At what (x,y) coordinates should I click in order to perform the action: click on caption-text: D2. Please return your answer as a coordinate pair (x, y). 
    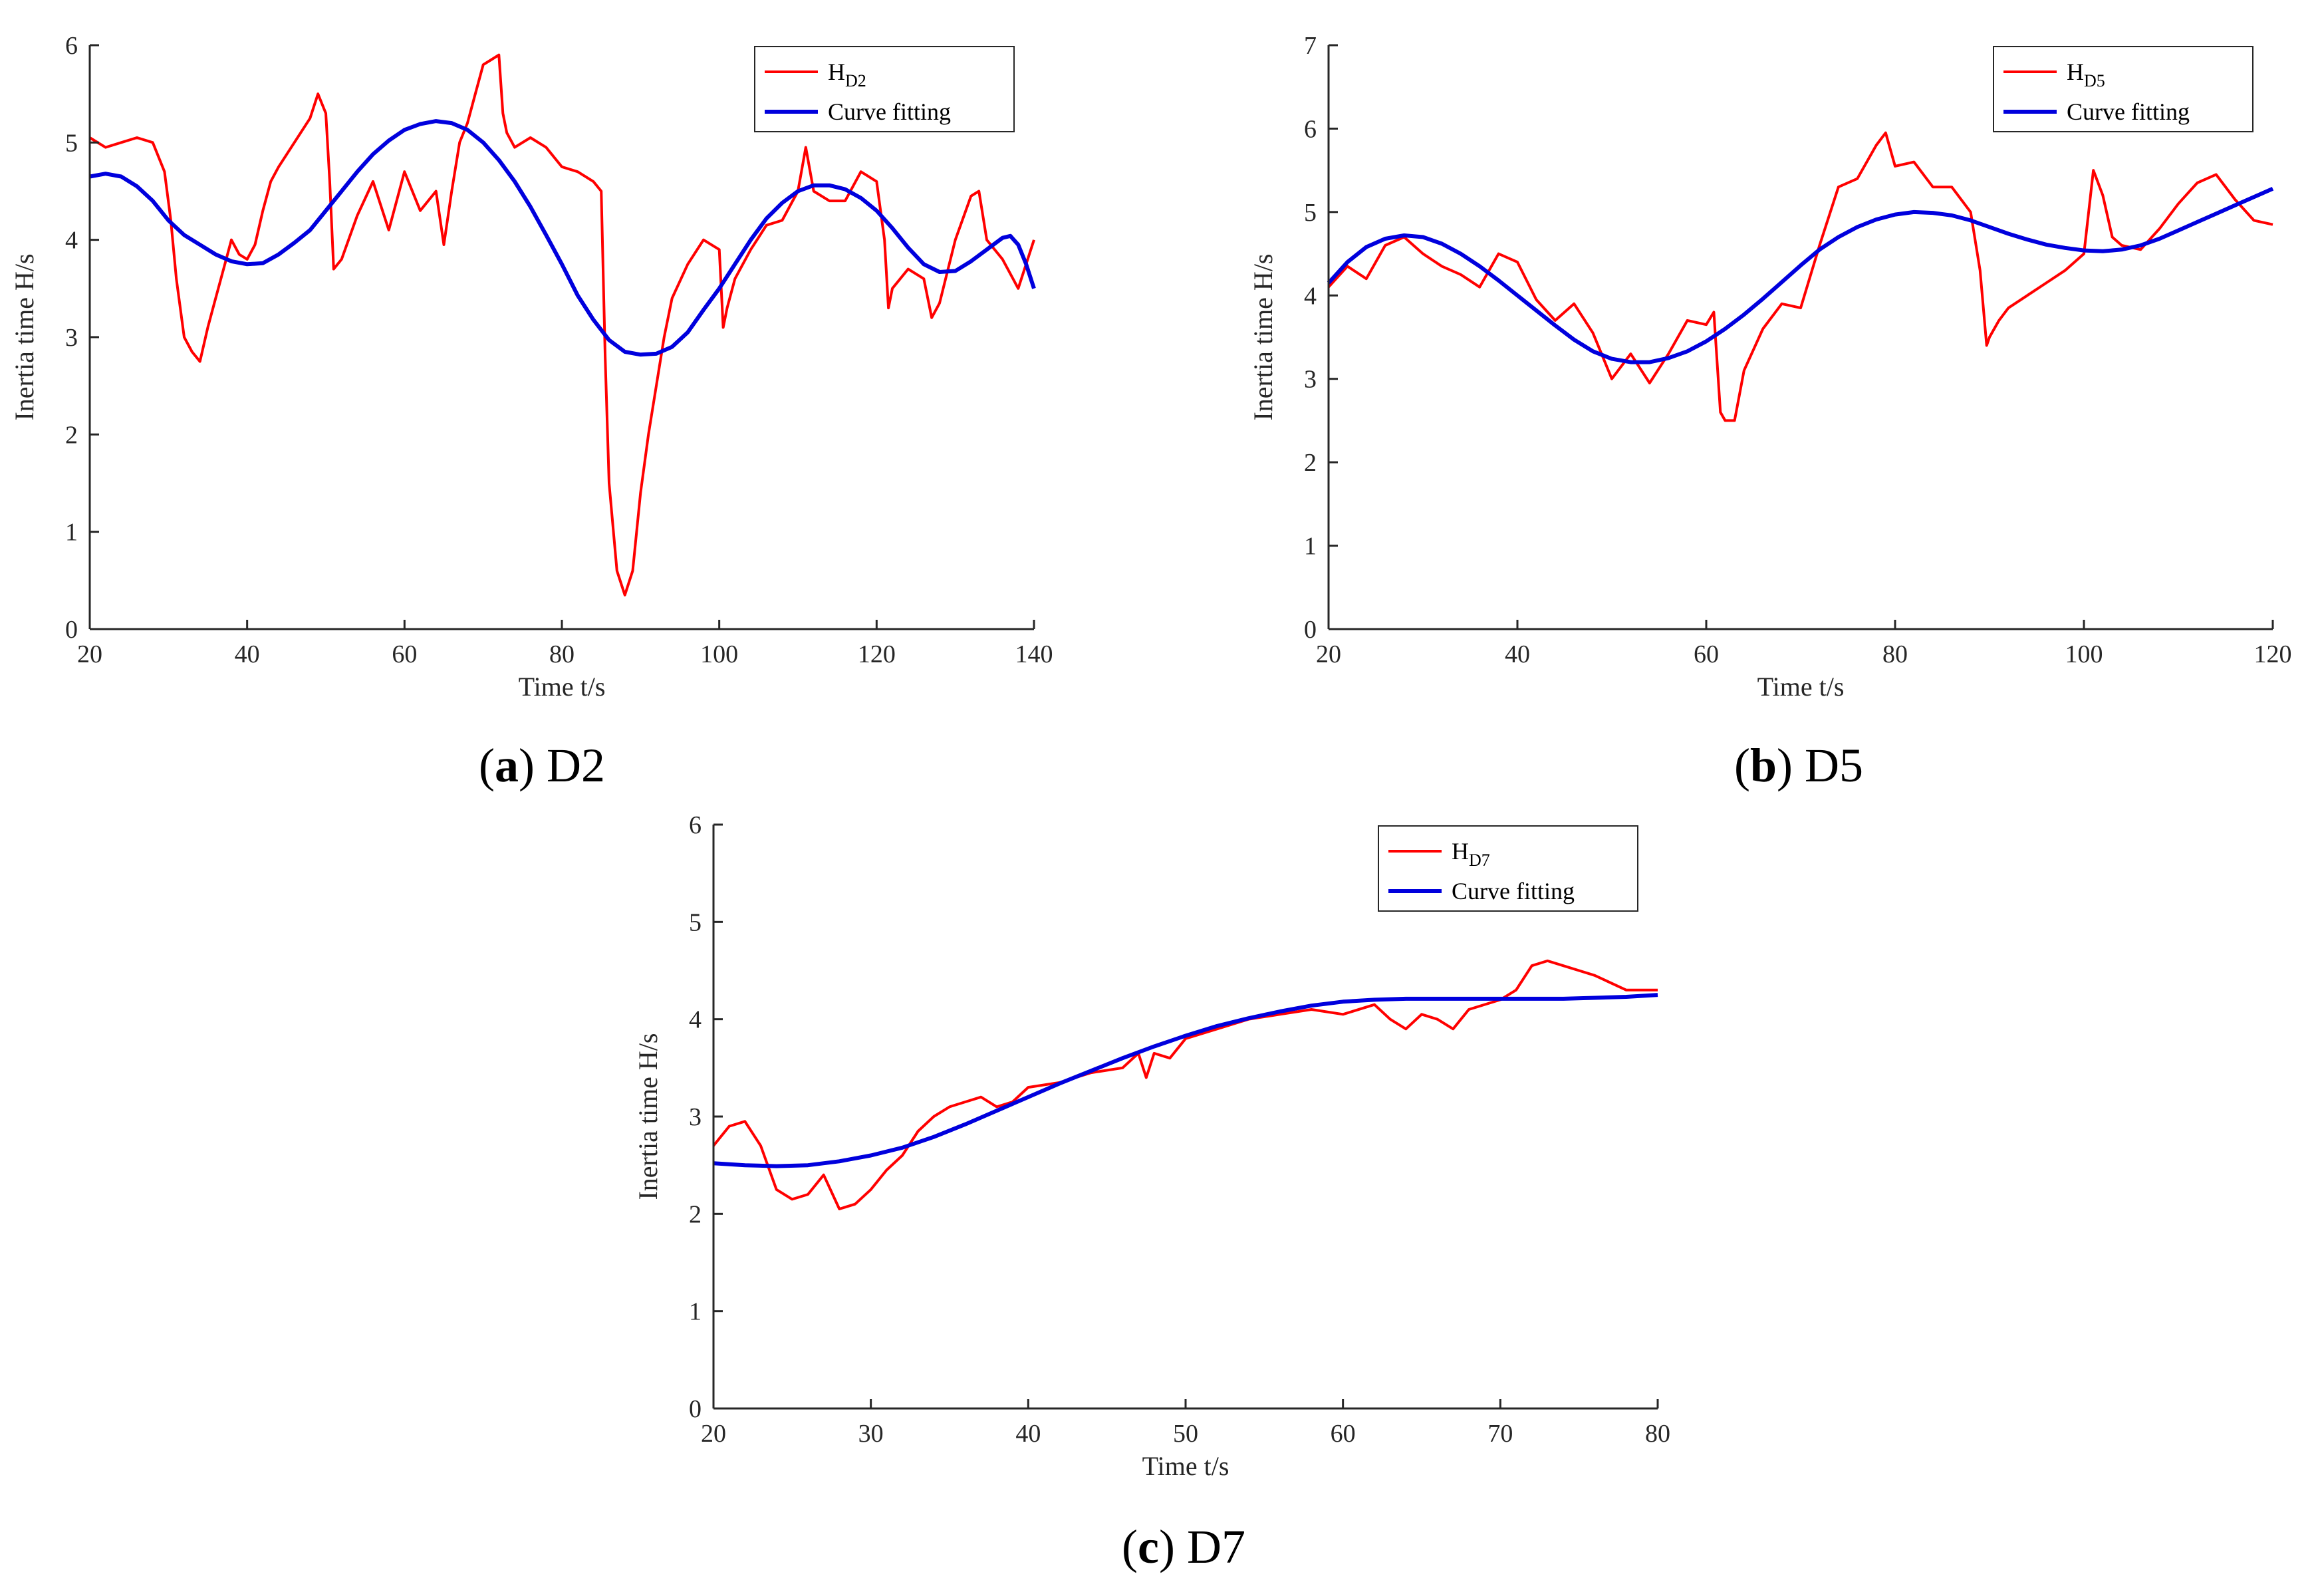
    Looking at the image, I should click on (570, 765).